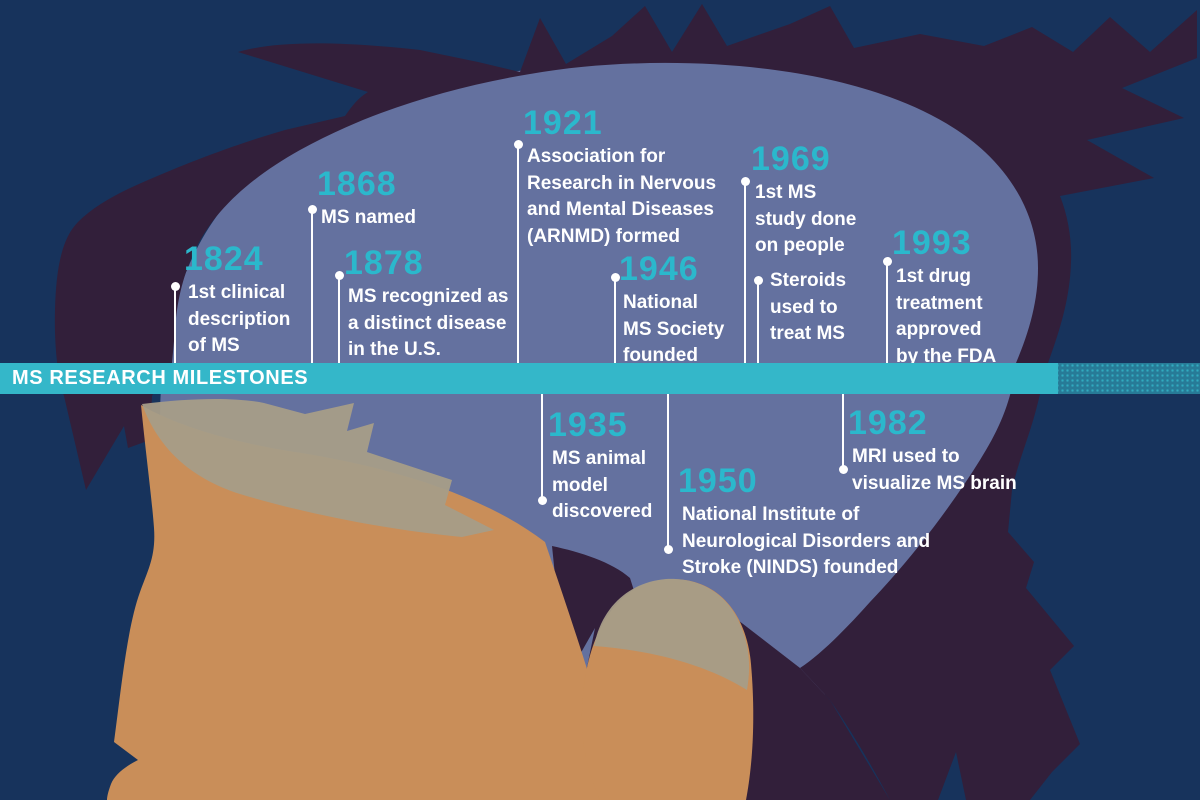  What do you see at coordinates (932, 243) in the screenshot?
I see `milestone-year: 1993` at bounding box center [932, 243].